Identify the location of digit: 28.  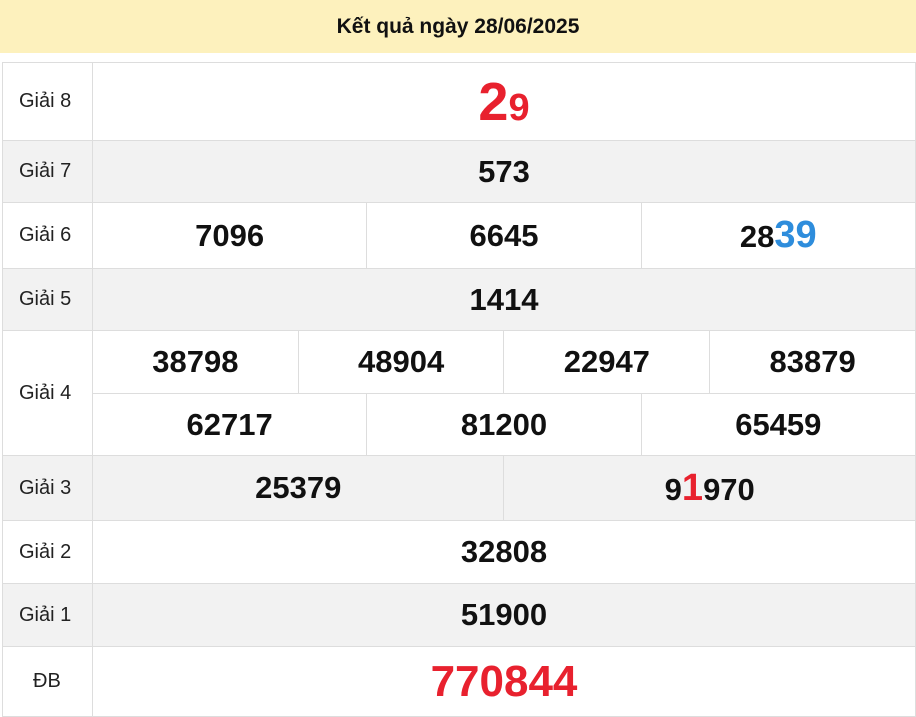
(757, 236).